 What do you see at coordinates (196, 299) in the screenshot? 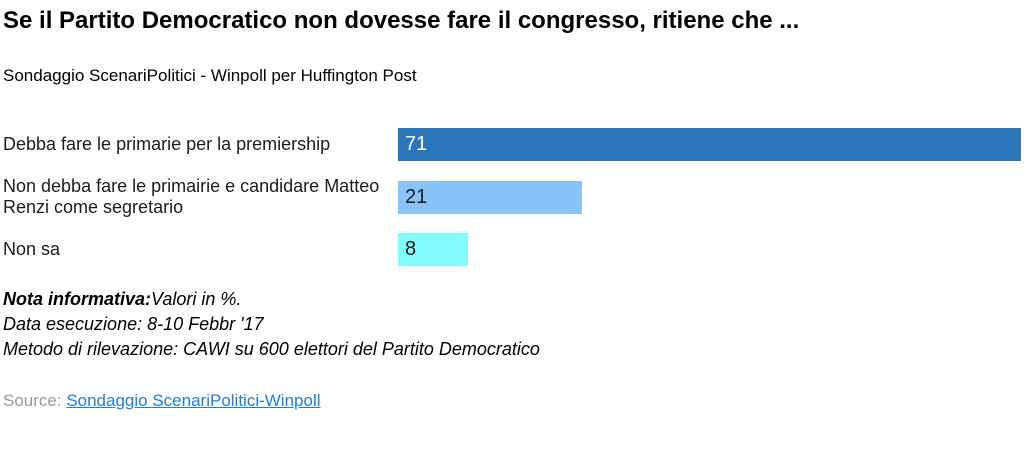
I see `note-value: Valori in %.` at bounding box center [196, 299].